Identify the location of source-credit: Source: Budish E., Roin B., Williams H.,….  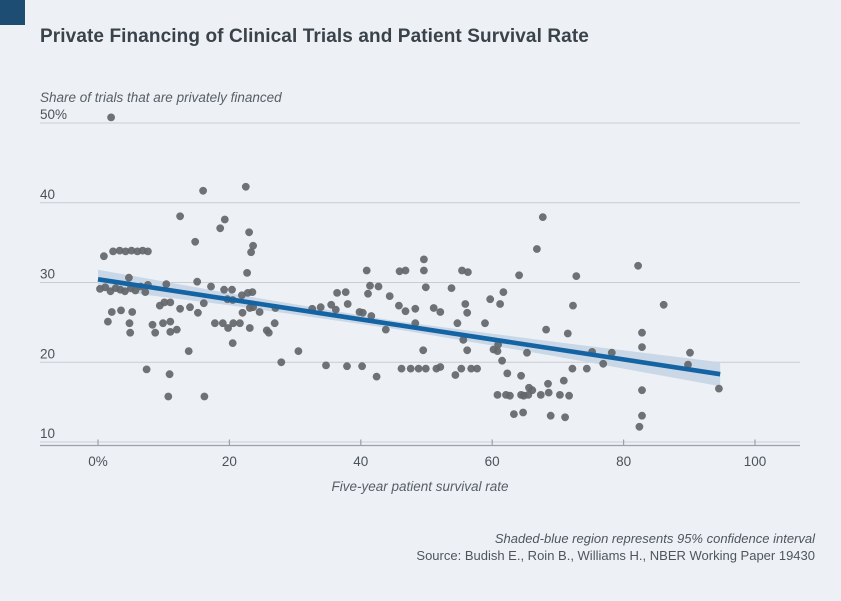
(615, 555).